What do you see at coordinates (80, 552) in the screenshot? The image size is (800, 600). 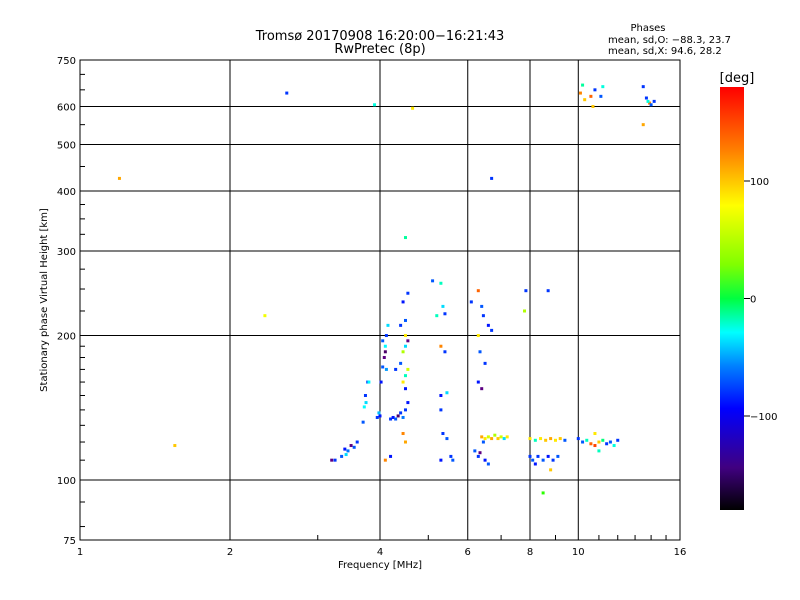 I see `x-tick-label: 1` at bounding box center [80, 552].